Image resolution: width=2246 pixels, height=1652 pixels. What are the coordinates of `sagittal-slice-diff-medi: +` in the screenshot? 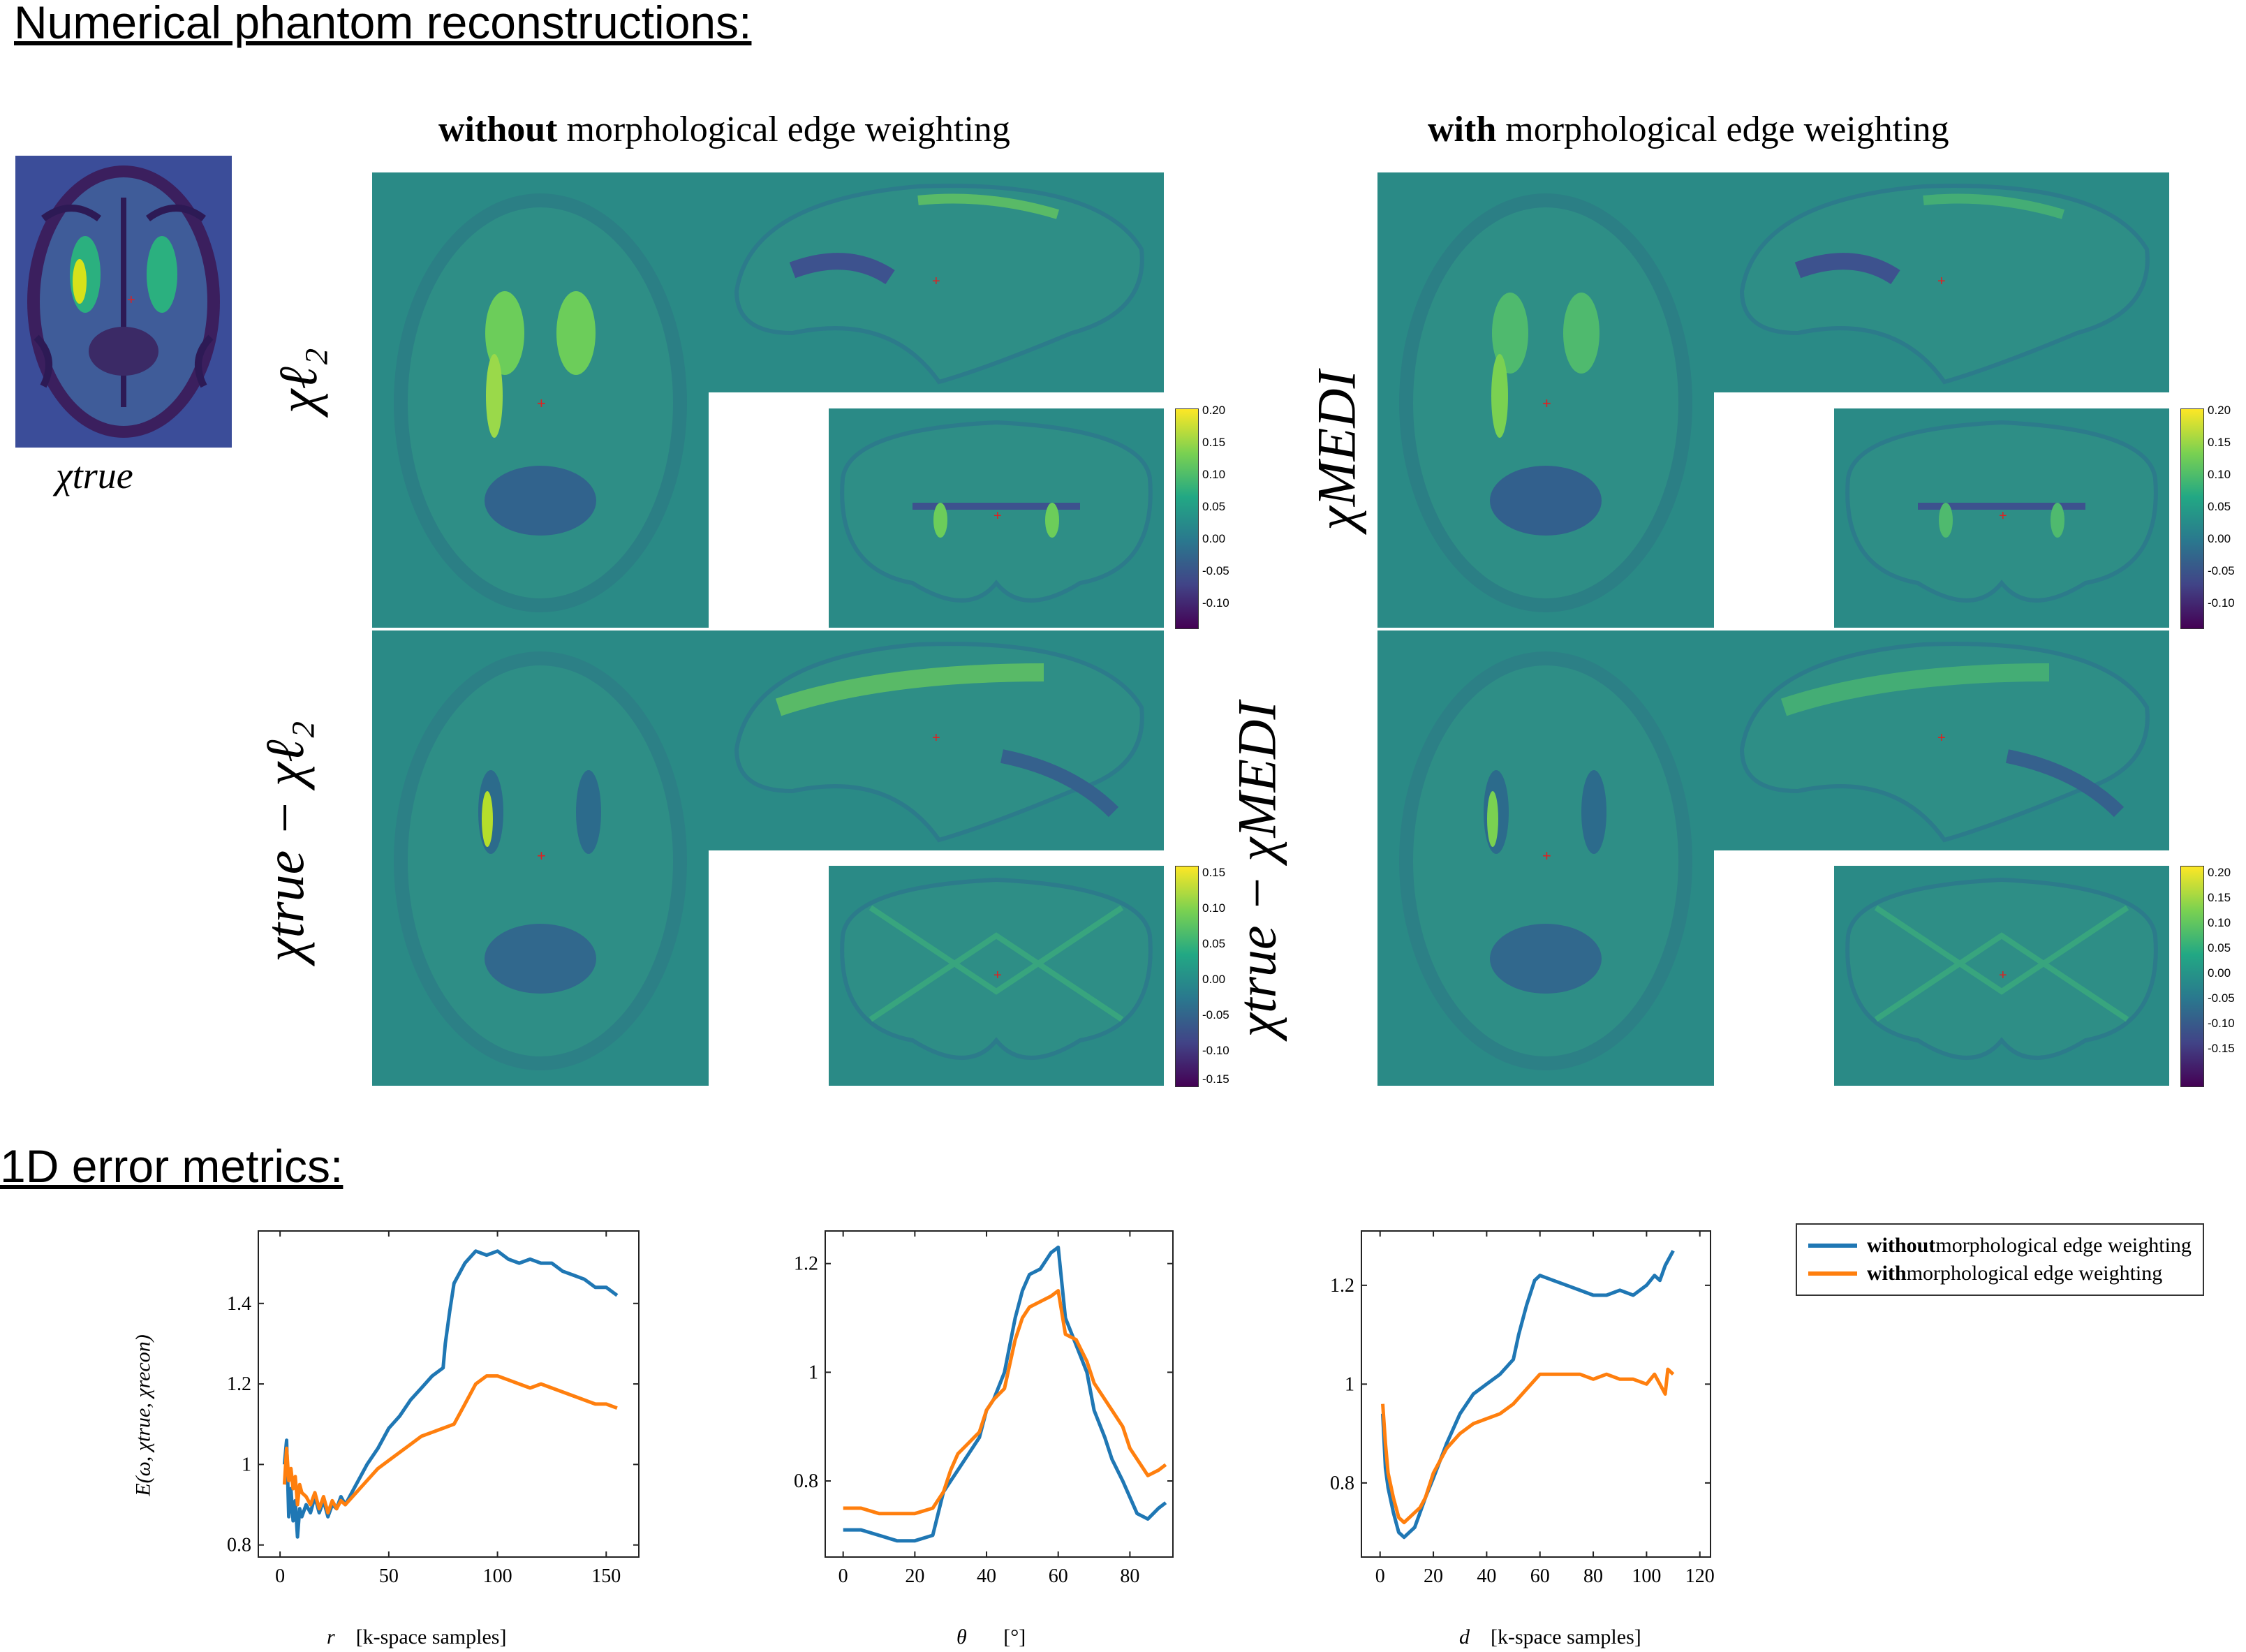 It's located at (1941, 740).